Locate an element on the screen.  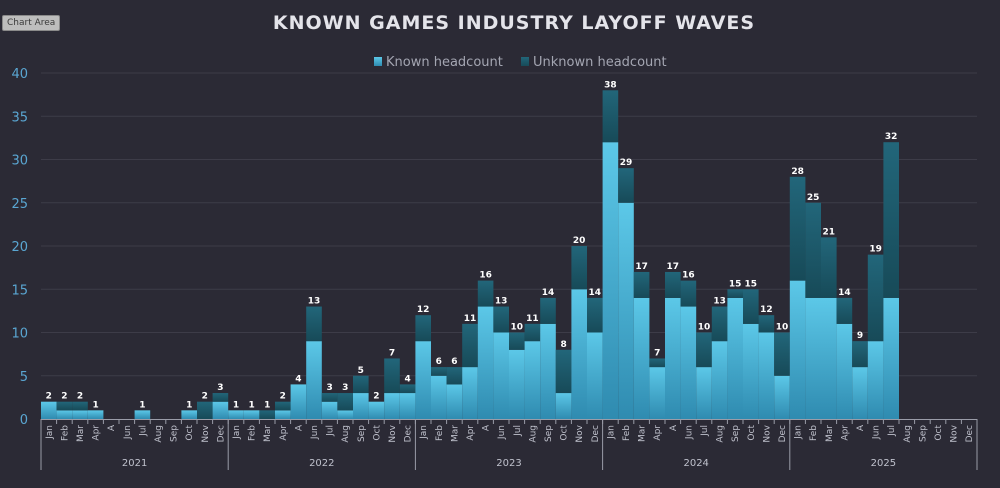
year-label: 2024 is located at coordinates (695, 463).